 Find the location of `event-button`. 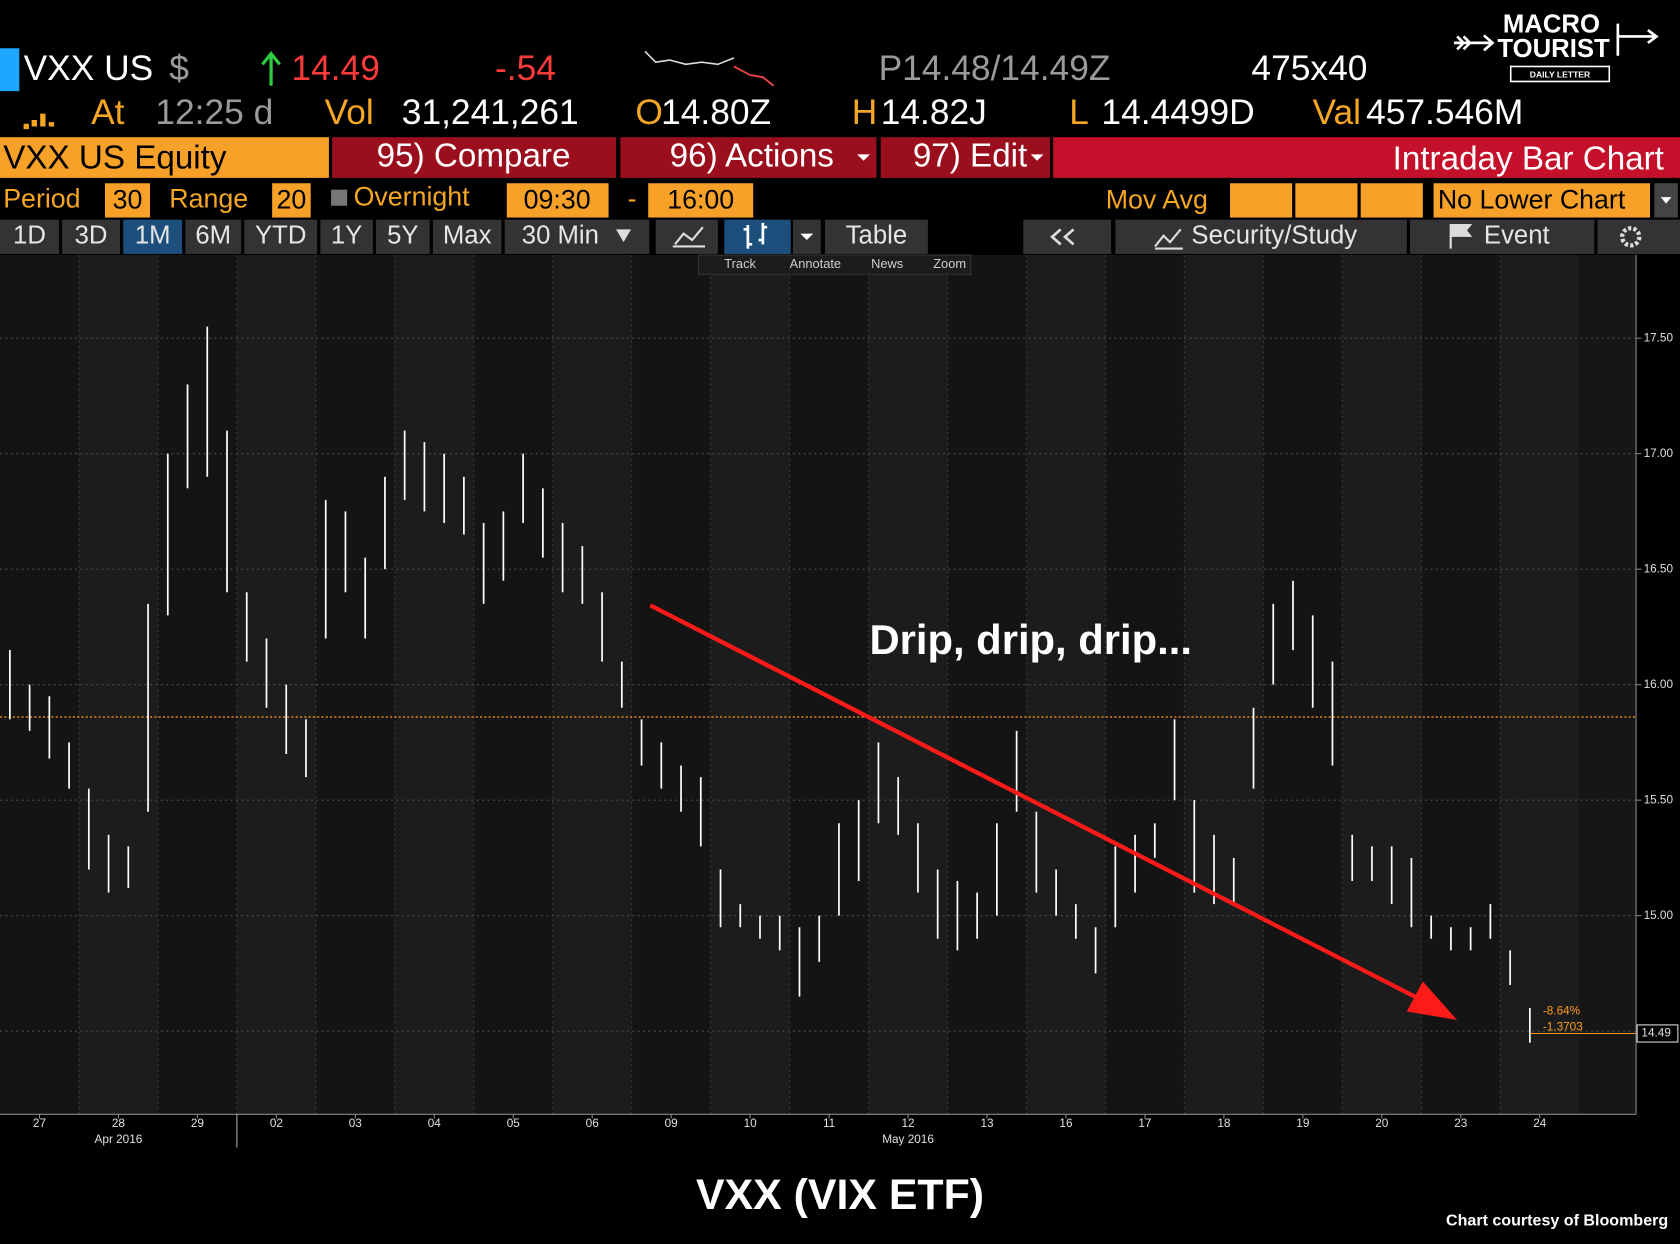

event-button is located at coordinates (1502, 236).